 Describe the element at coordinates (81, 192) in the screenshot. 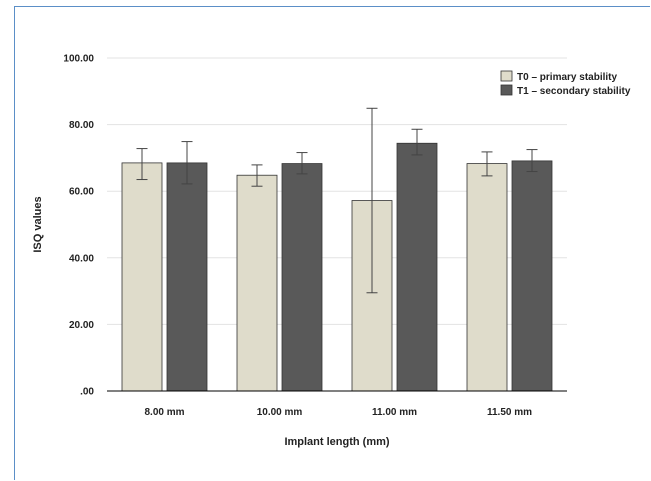

I see `y-tick-label: 60.00` at that location.